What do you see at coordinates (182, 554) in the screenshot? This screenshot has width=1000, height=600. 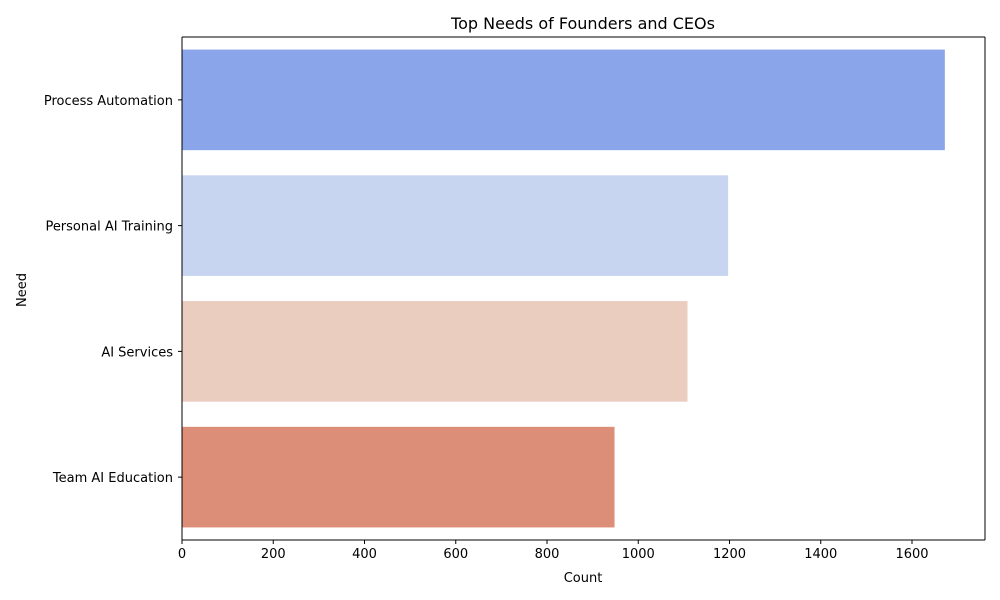 I see `x-tick-label: 0` at bounding box center [182, 554].